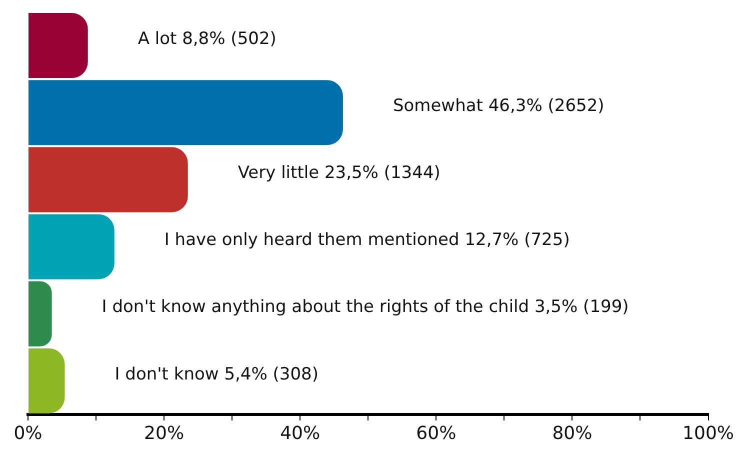 The image size is (737, 454). Describe the element at coordinates (708, 433) in the screenshot. I see `x-tick-label: 100%` at that location.